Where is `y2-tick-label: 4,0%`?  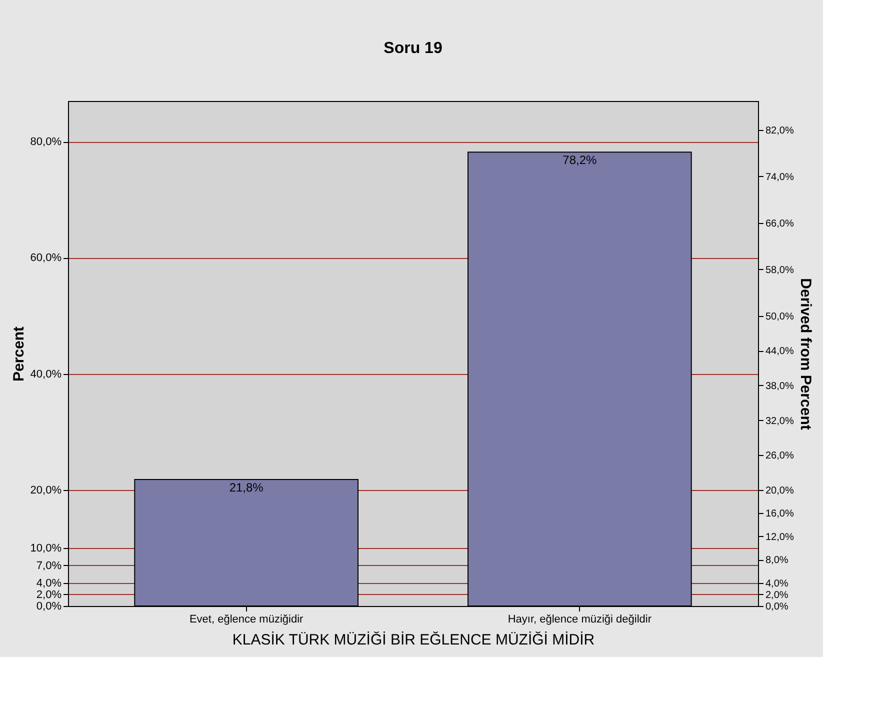
y2-tick-label: 4,0% is located at coordinates (777, 584).